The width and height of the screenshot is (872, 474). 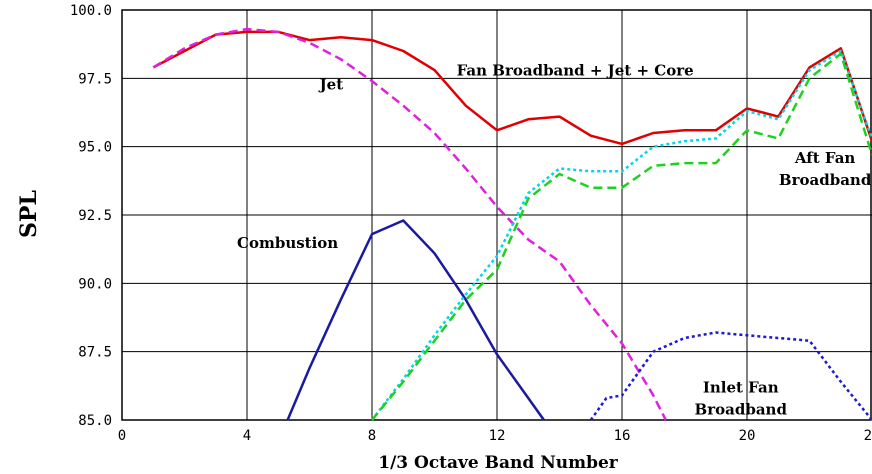 I want to click on annotation-inlet-fan-broadband-line: Inlet Fan, so click(x=741, y=388).